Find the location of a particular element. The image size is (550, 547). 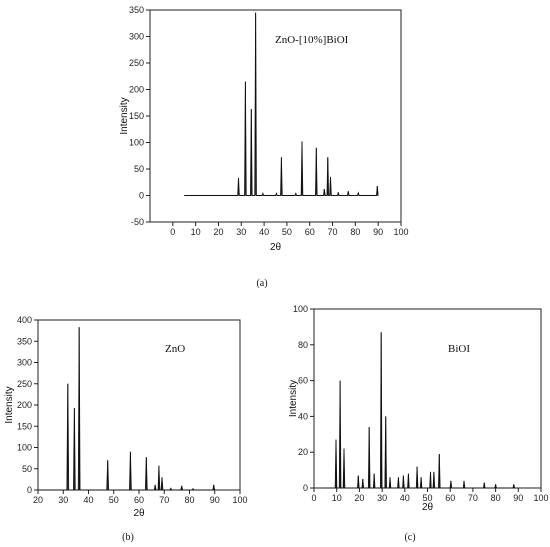

pb-y-tick-label: 200 is located at coordinates (24, 405).